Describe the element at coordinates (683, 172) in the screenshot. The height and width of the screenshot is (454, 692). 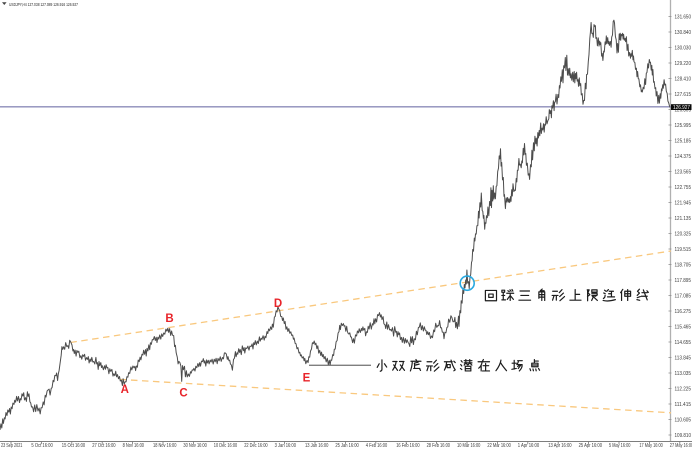
I see `svg-text: 123.565` at that location.